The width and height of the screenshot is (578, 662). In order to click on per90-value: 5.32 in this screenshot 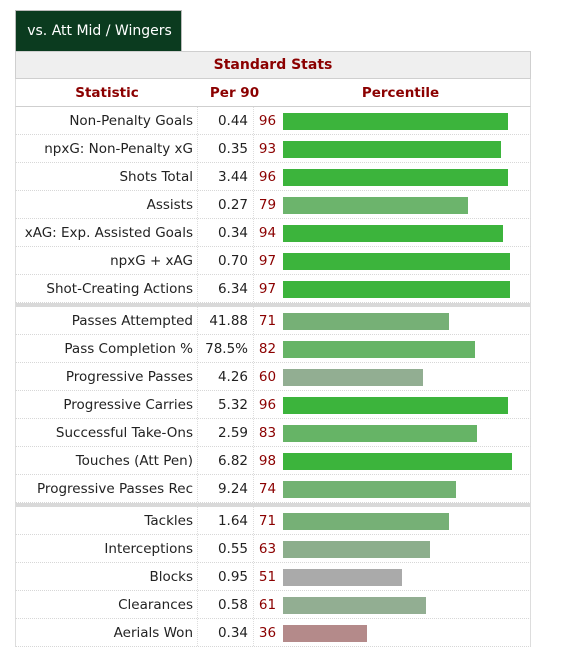, I will do `click(226, 404)`.